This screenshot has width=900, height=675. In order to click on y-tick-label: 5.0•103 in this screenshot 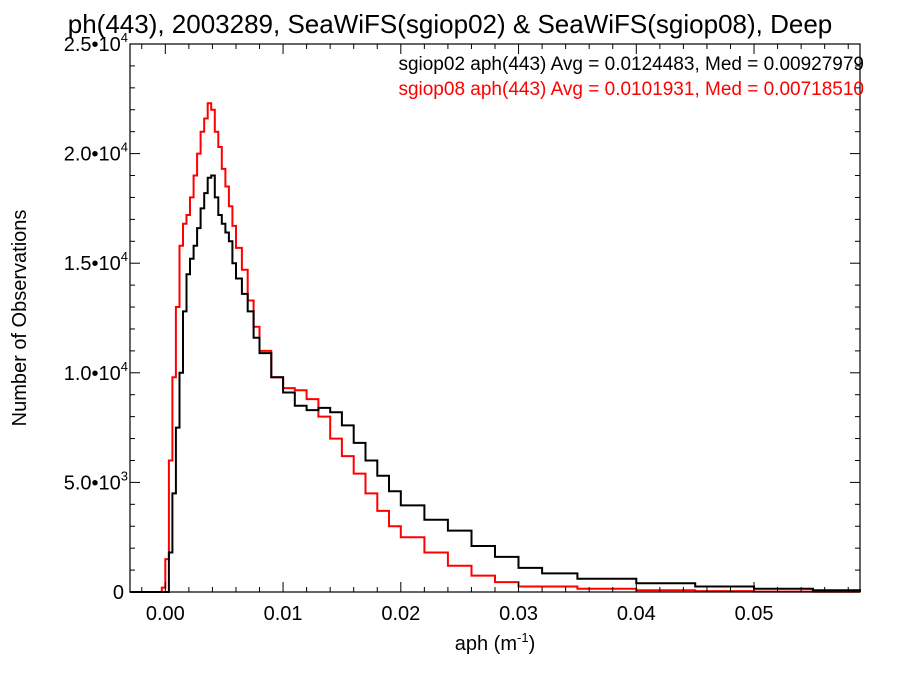, I will do `click(96, 481)`.